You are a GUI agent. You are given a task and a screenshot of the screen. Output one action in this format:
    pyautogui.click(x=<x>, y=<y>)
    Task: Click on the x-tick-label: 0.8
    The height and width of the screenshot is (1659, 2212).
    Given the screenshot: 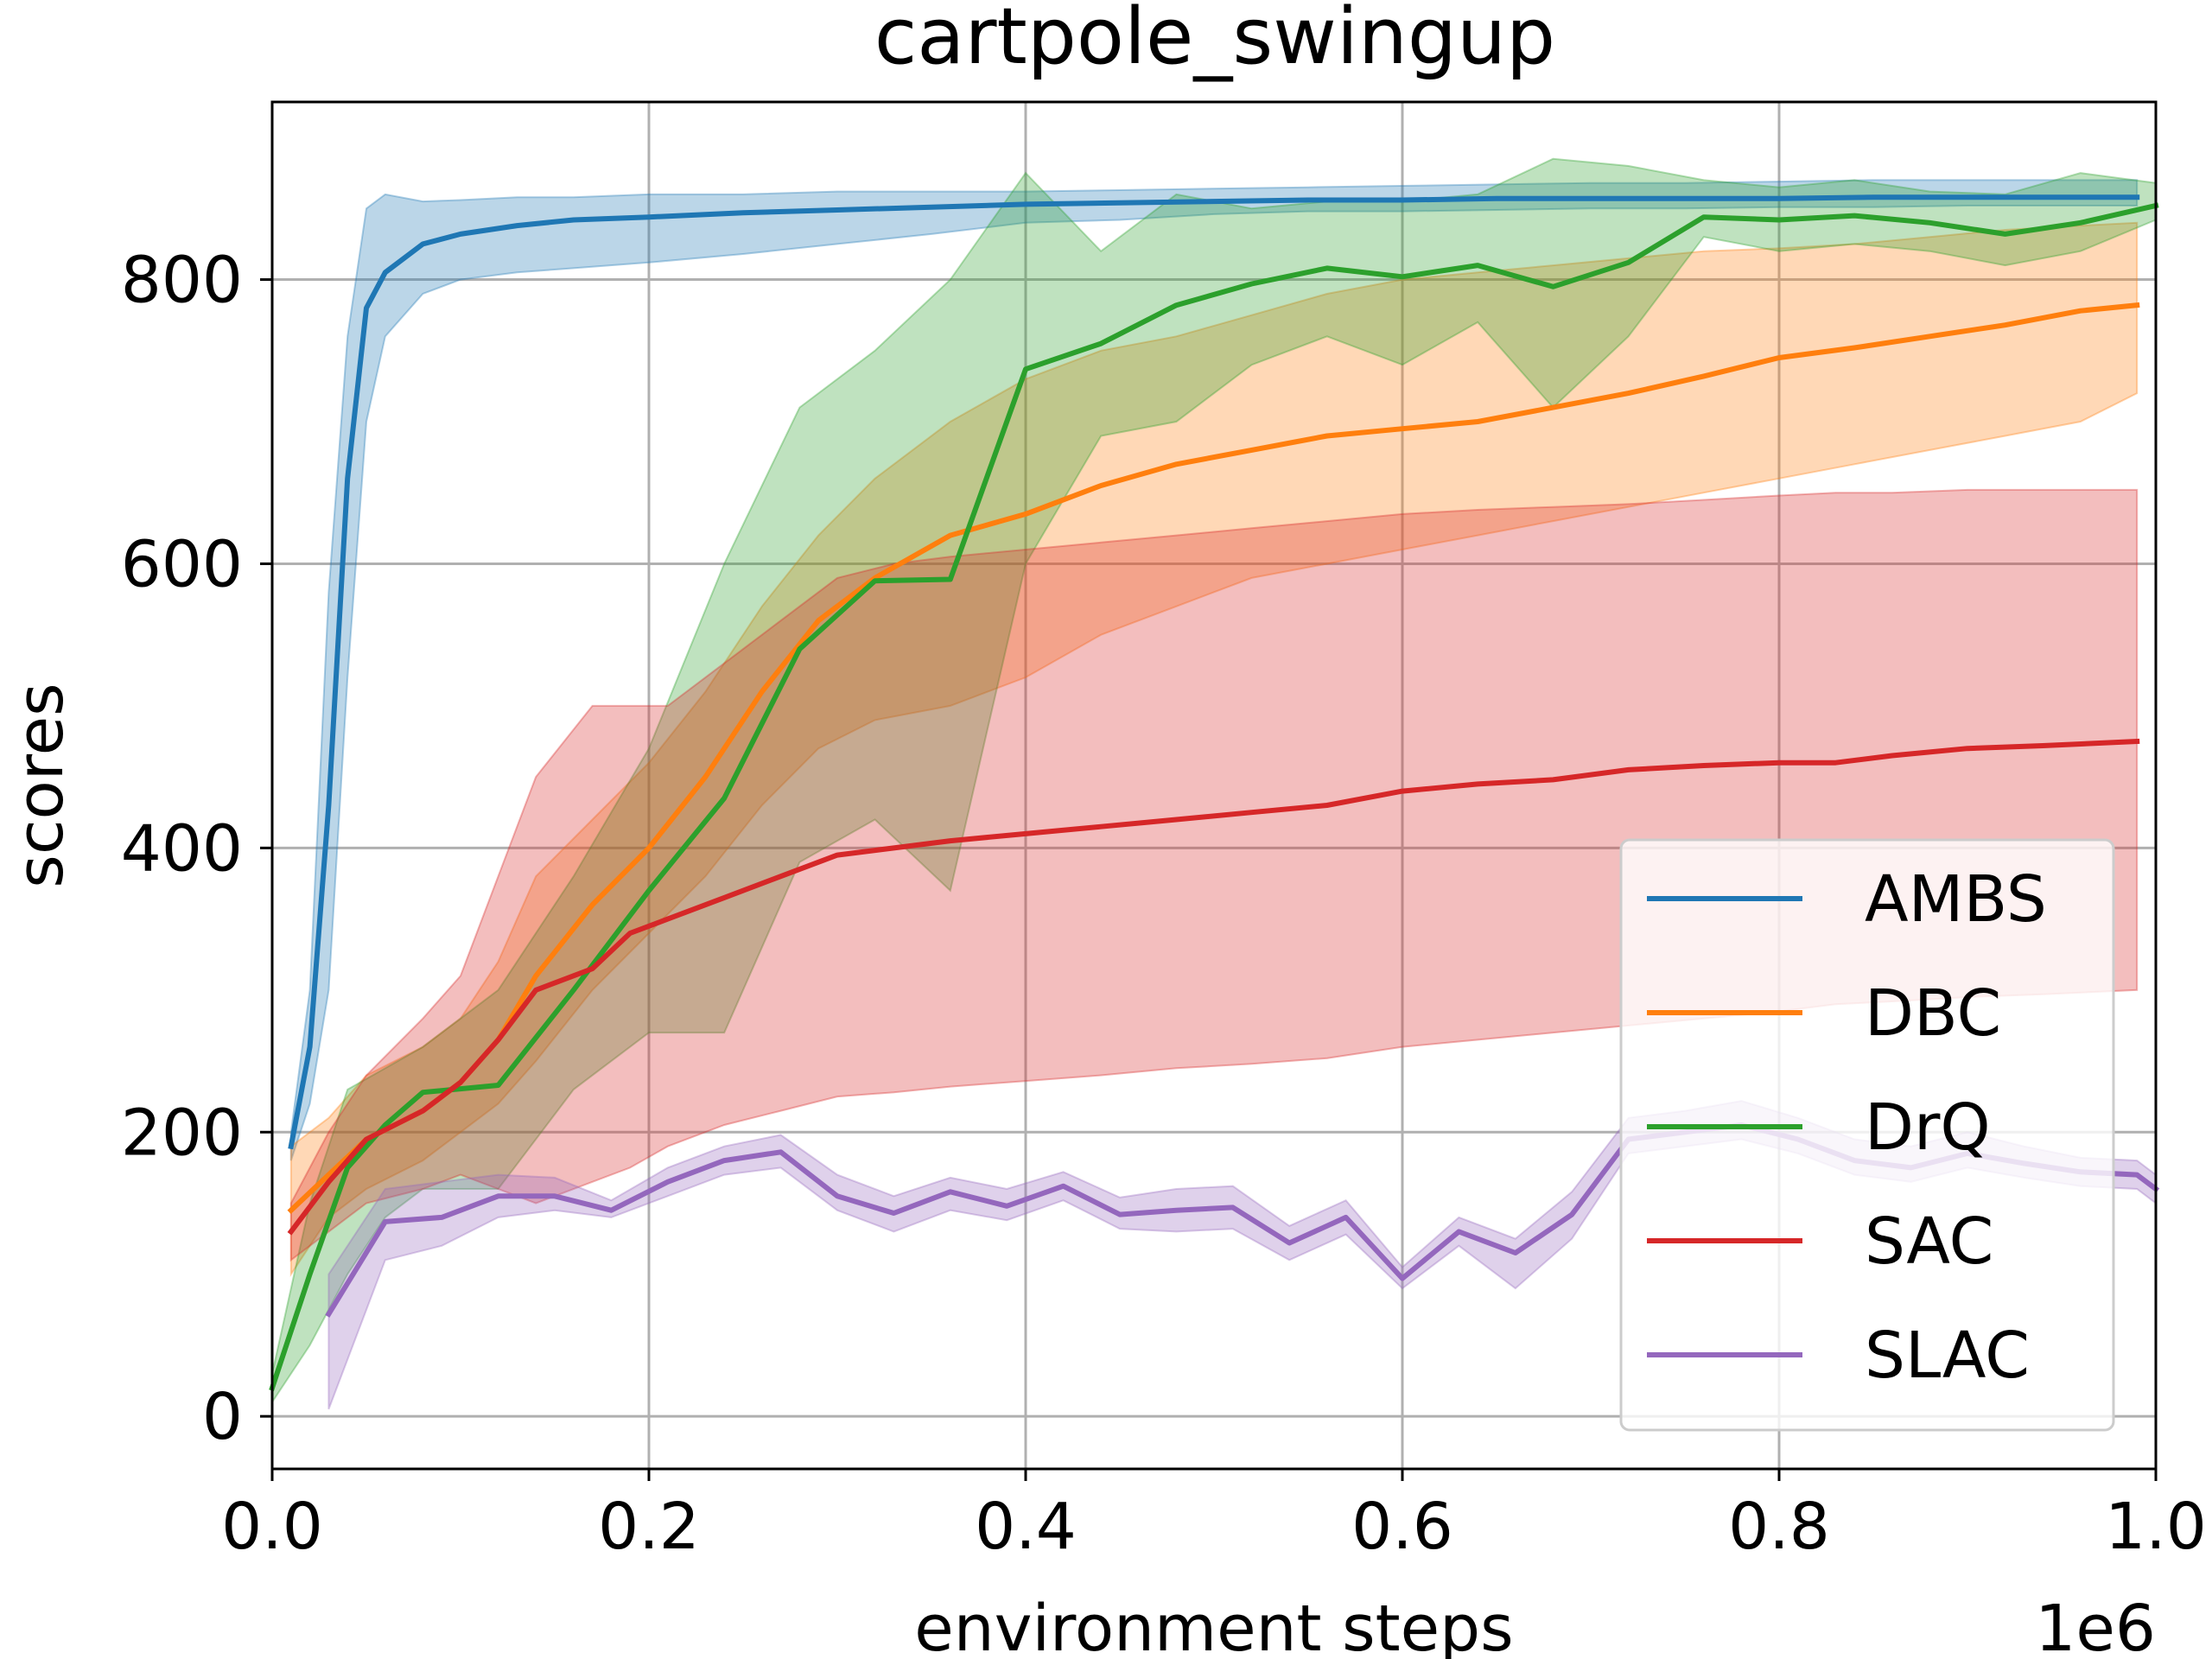 What is the action you would take?
    pyautogui.click(x=1779, y=1527)
    